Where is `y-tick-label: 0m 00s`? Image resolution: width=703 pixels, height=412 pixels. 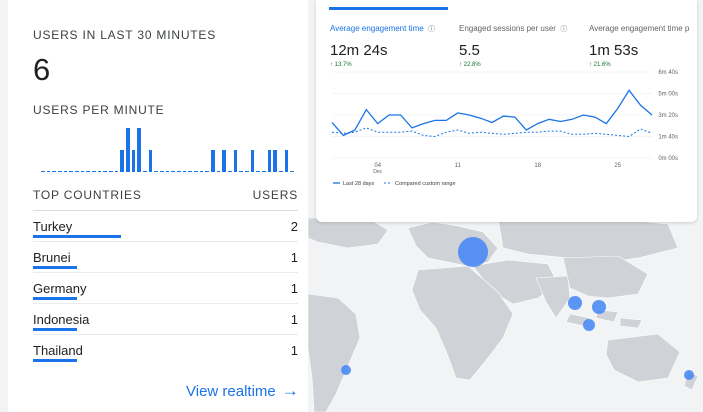 y-tick-label: 0m 00s is located at coordinates (668, 159).